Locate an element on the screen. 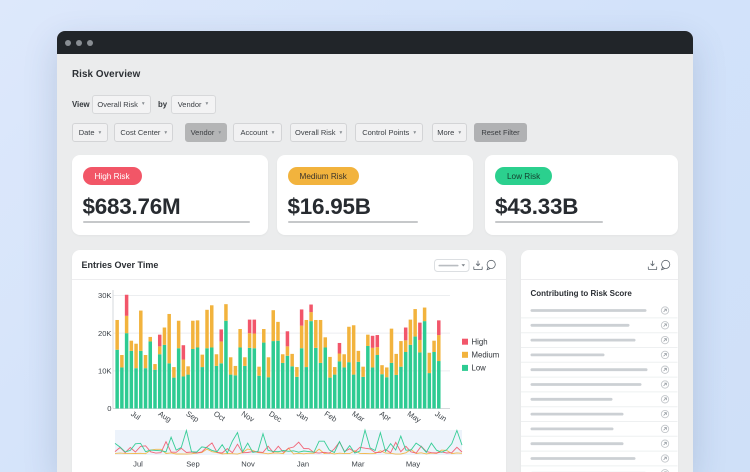  svg-text: Jun is located at coordinates (440, 416).